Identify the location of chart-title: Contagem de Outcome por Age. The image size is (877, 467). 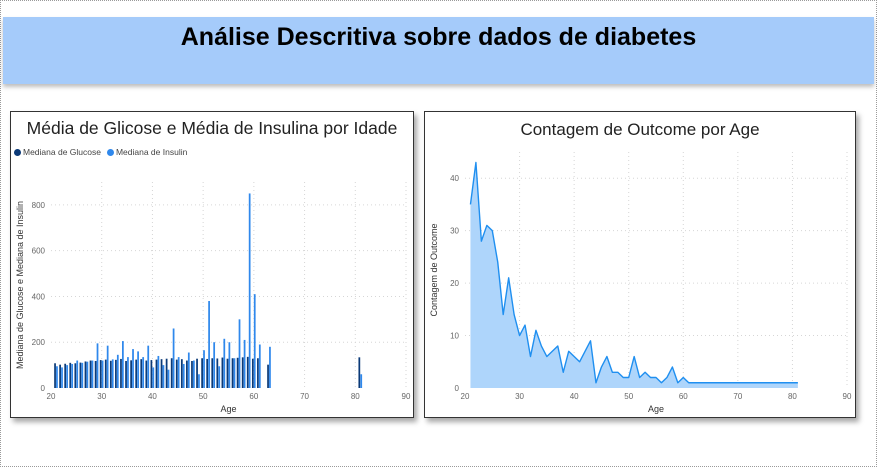
(640, 129).